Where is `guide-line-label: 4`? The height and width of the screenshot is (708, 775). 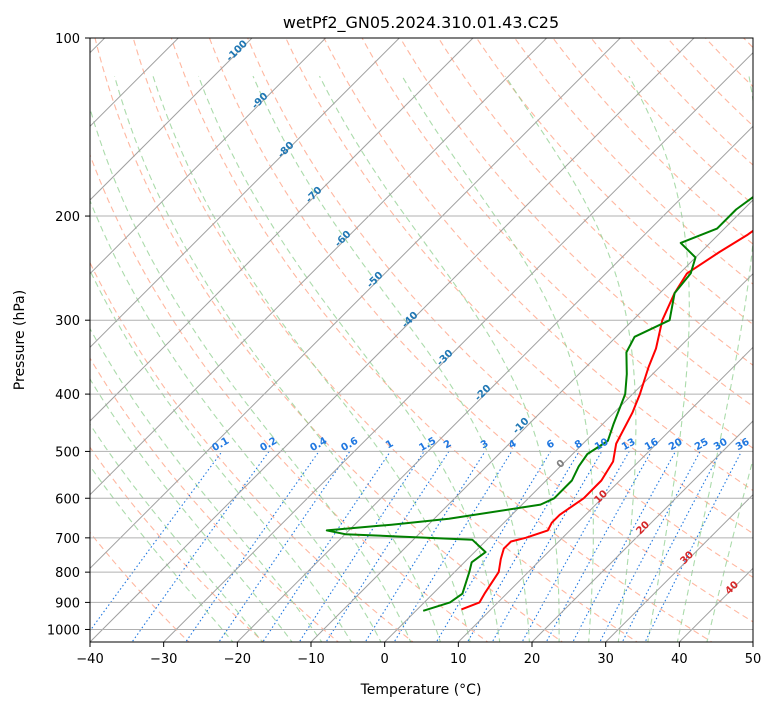
guide-line-label: 4 is located at coordinates (513, 444).